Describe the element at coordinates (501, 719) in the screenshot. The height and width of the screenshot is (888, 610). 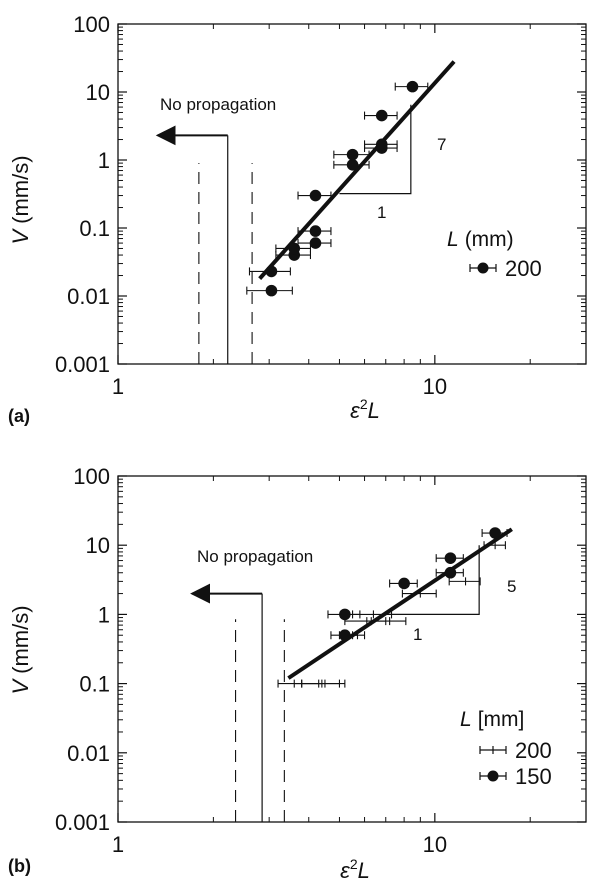
I see `legend-title-unit: [mm]` at that location.